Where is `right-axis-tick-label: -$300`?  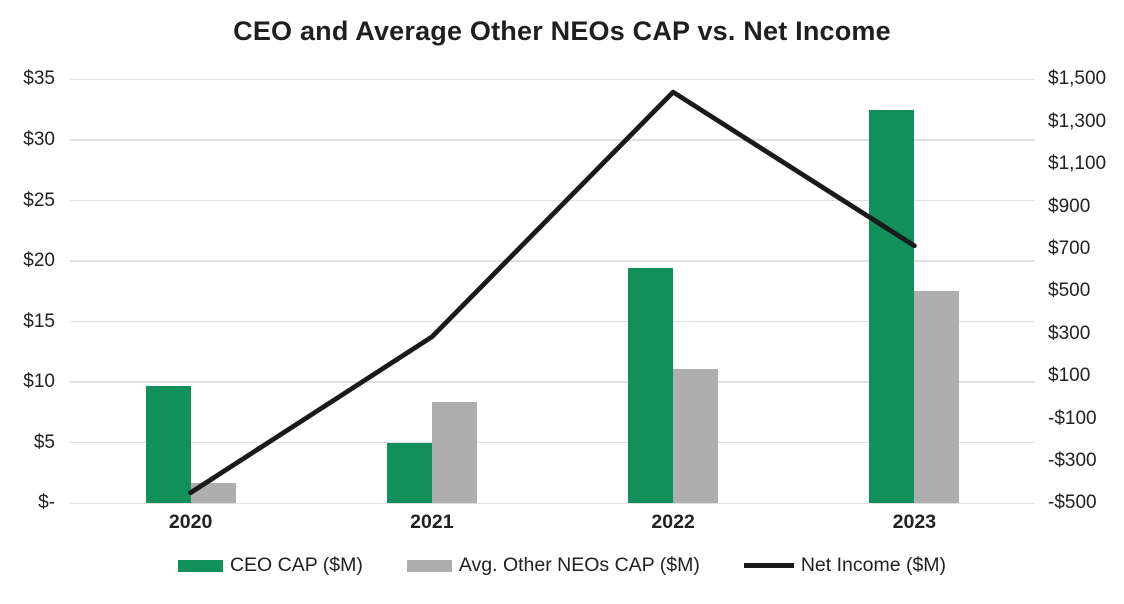
right-axis-tick-label: -$300 is located at coordinates (1072, 460).